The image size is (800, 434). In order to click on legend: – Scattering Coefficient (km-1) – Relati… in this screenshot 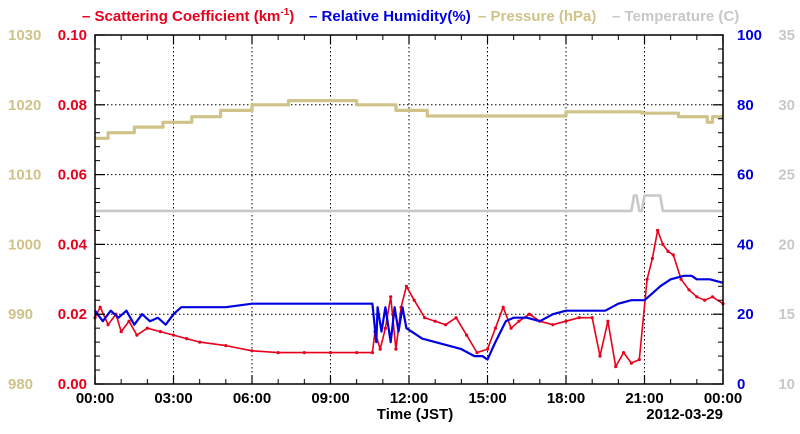, I will do `click(410, 16)`.